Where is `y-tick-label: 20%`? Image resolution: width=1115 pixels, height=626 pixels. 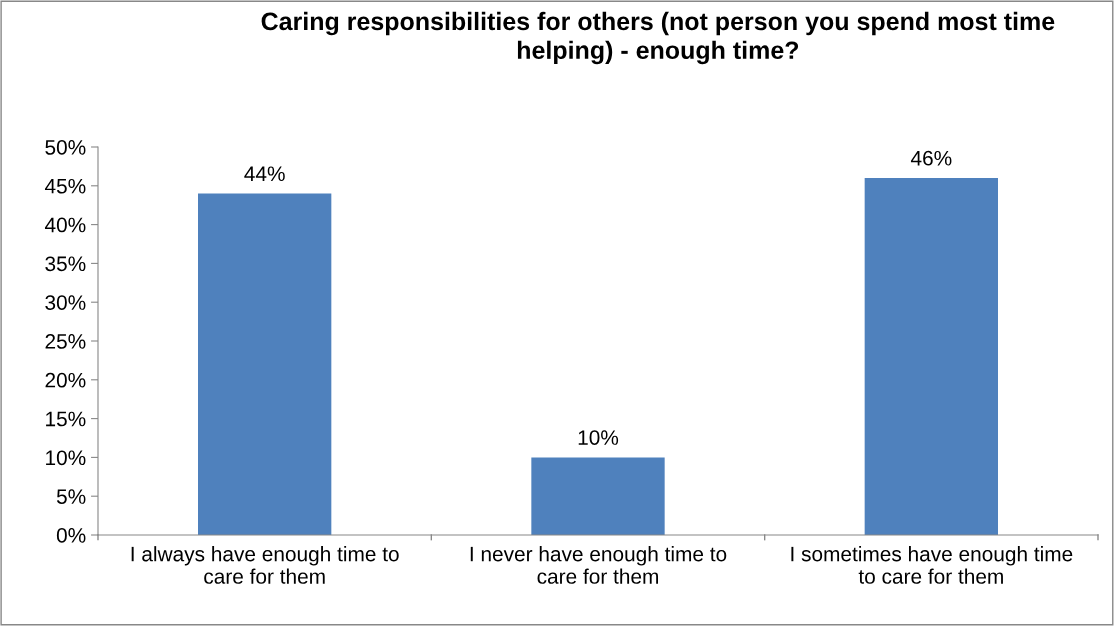 y-tick-label: 20% is located at coordinates (65, 380).